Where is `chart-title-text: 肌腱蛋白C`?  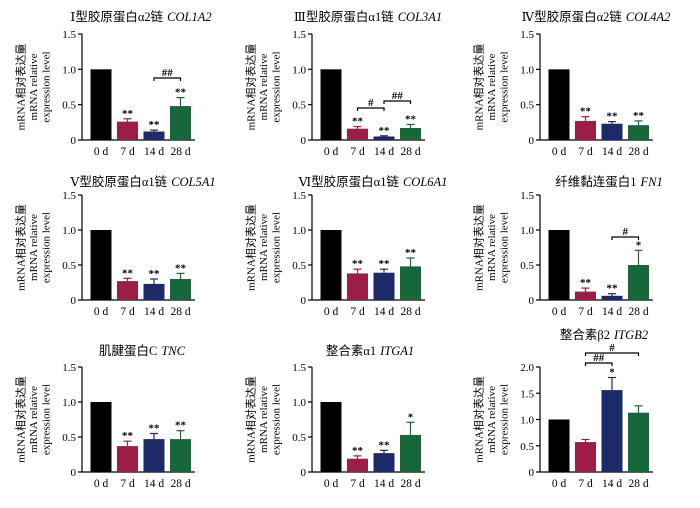 chart-title-text: 肌腱蛋白C is located at coordinates (128, 350).